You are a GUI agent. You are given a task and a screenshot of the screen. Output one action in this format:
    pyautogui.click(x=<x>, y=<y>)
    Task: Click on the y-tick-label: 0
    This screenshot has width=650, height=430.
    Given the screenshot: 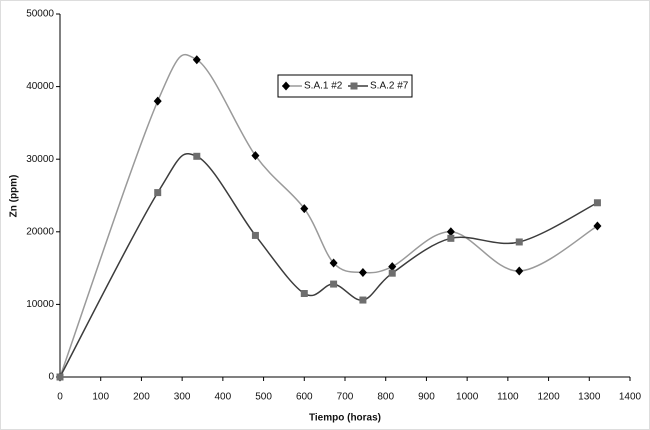 What is the action you would take?
    pyautogui.click(x=51, y=377)
    